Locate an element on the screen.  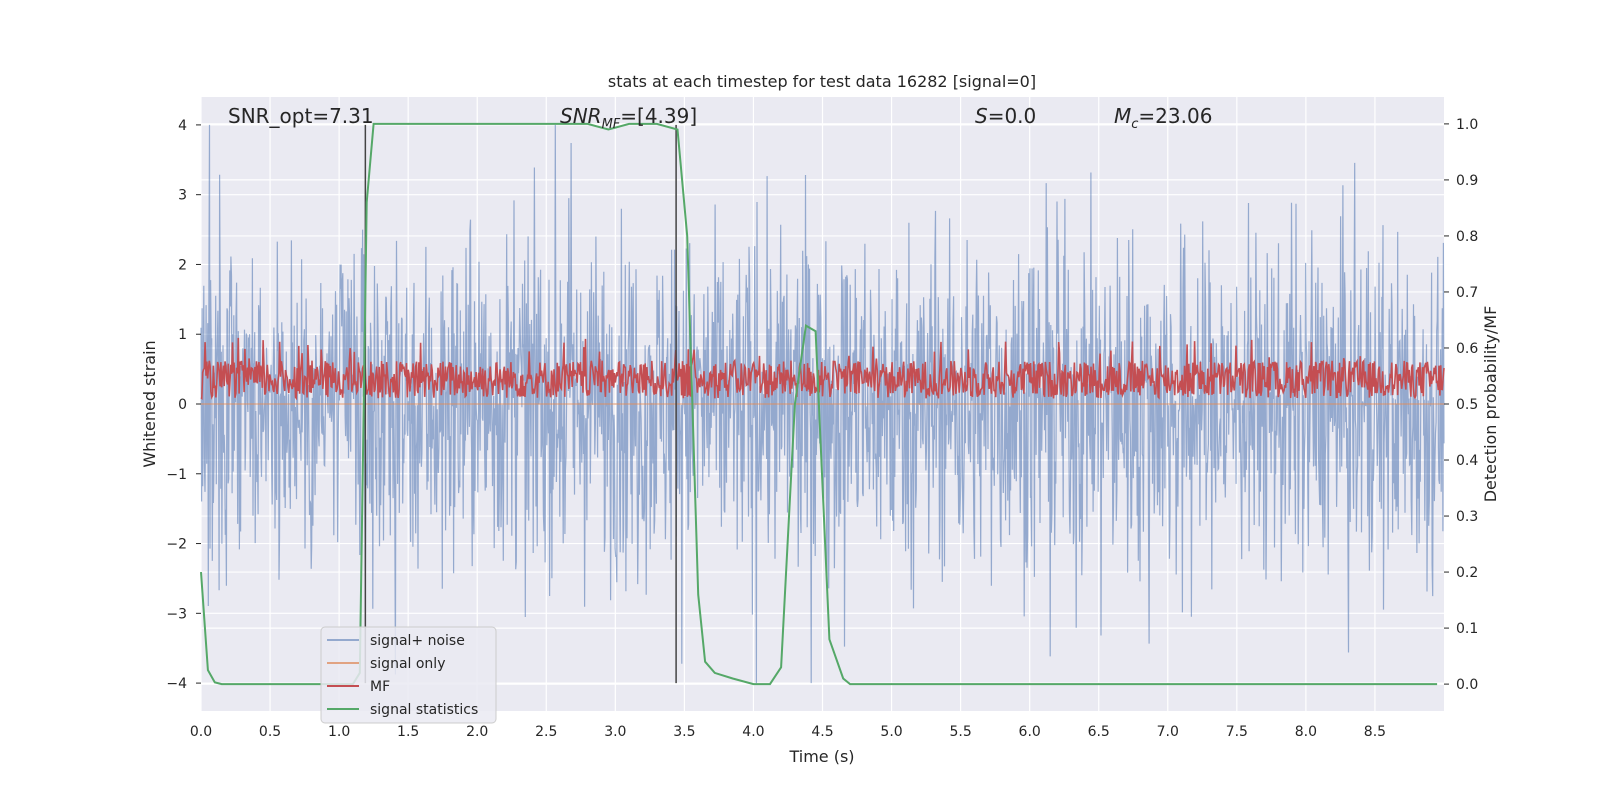
x-tick-label: 4.0 is located at coordinates (753, 732).